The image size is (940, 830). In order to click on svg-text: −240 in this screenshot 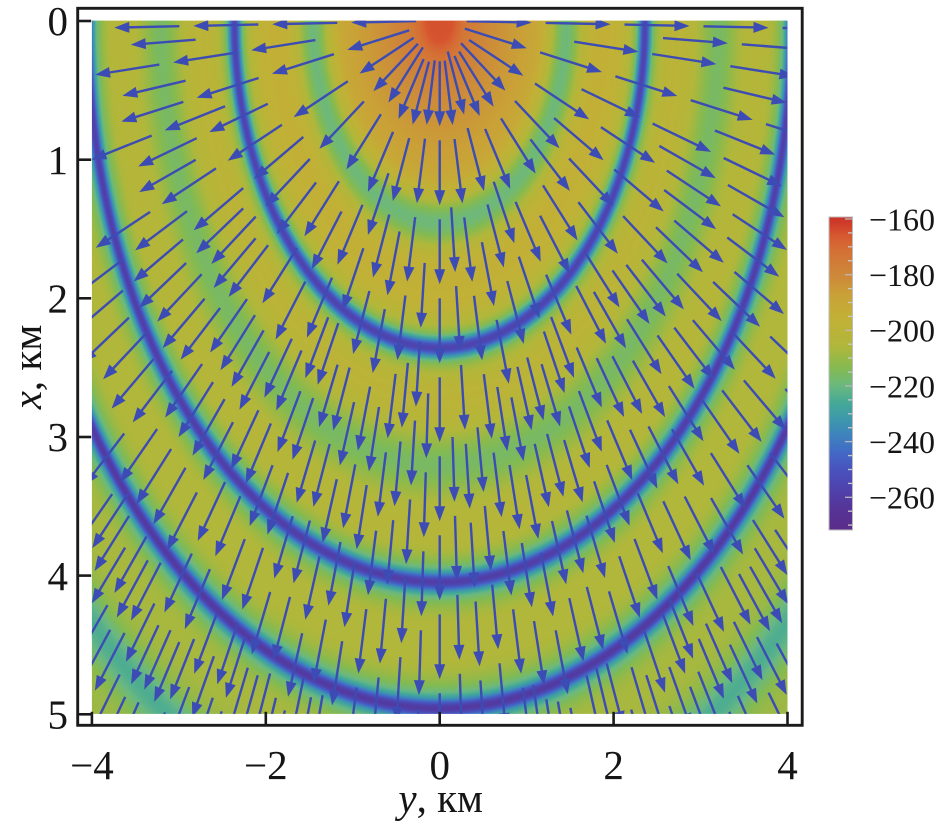, I will do `click(902, 442)`.